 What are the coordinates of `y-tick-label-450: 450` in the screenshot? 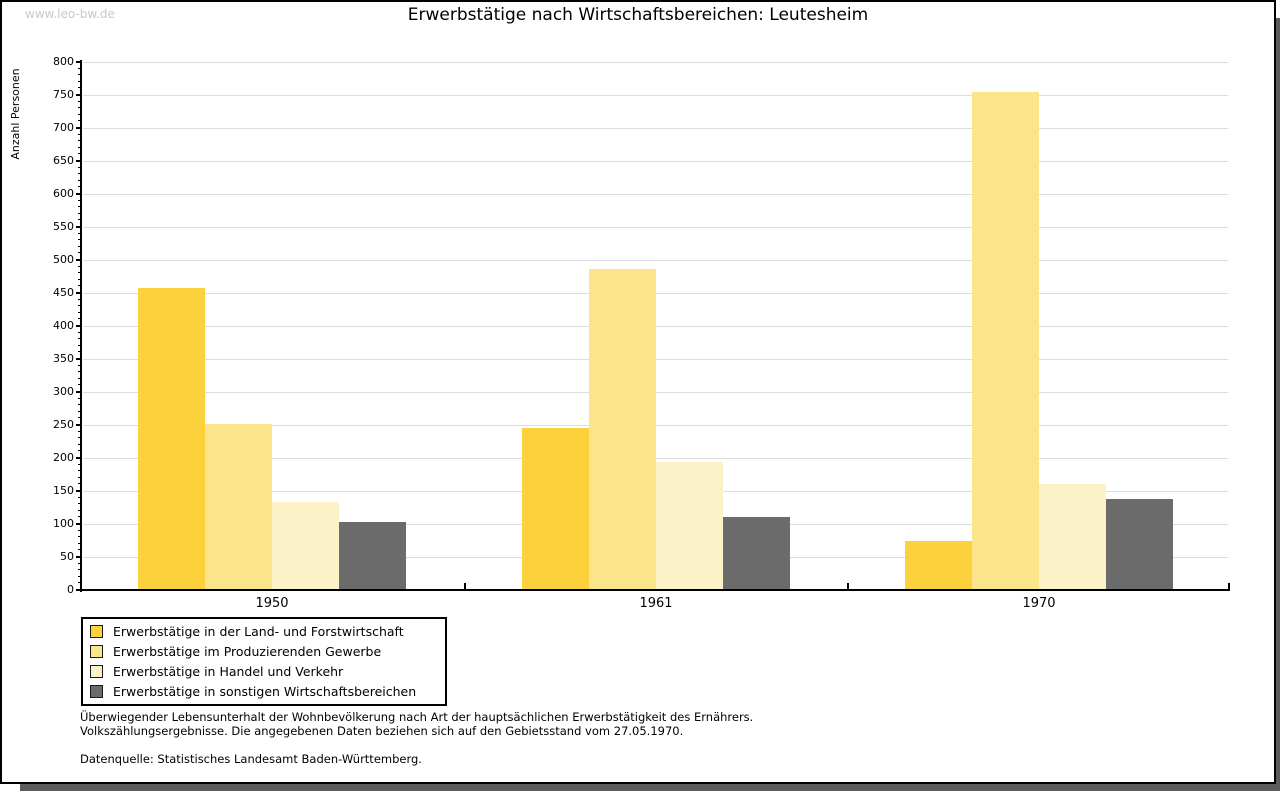 It's located at (63, 292).